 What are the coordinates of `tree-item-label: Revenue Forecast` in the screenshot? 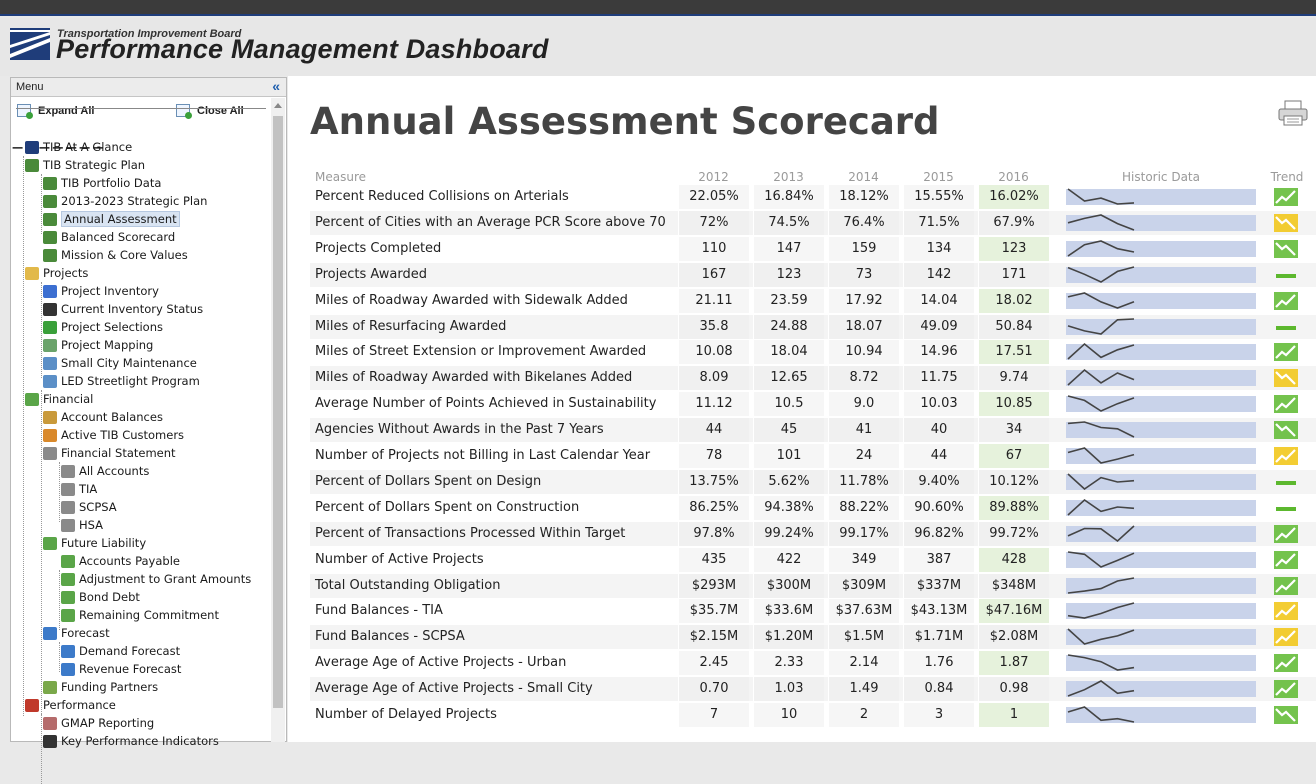 It's located at (130, 669).